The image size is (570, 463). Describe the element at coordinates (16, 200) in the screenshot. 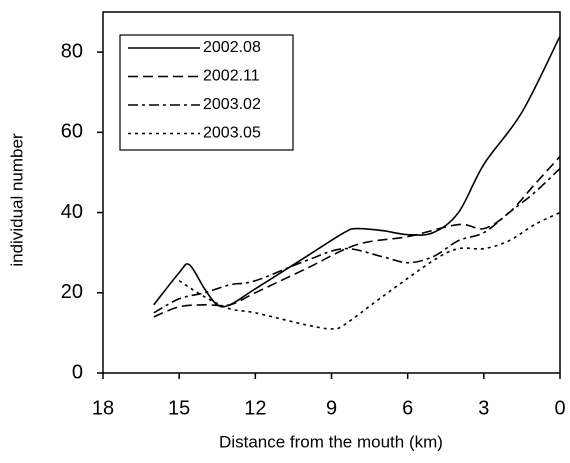

I see `y-axis-label: individual number` at that location.